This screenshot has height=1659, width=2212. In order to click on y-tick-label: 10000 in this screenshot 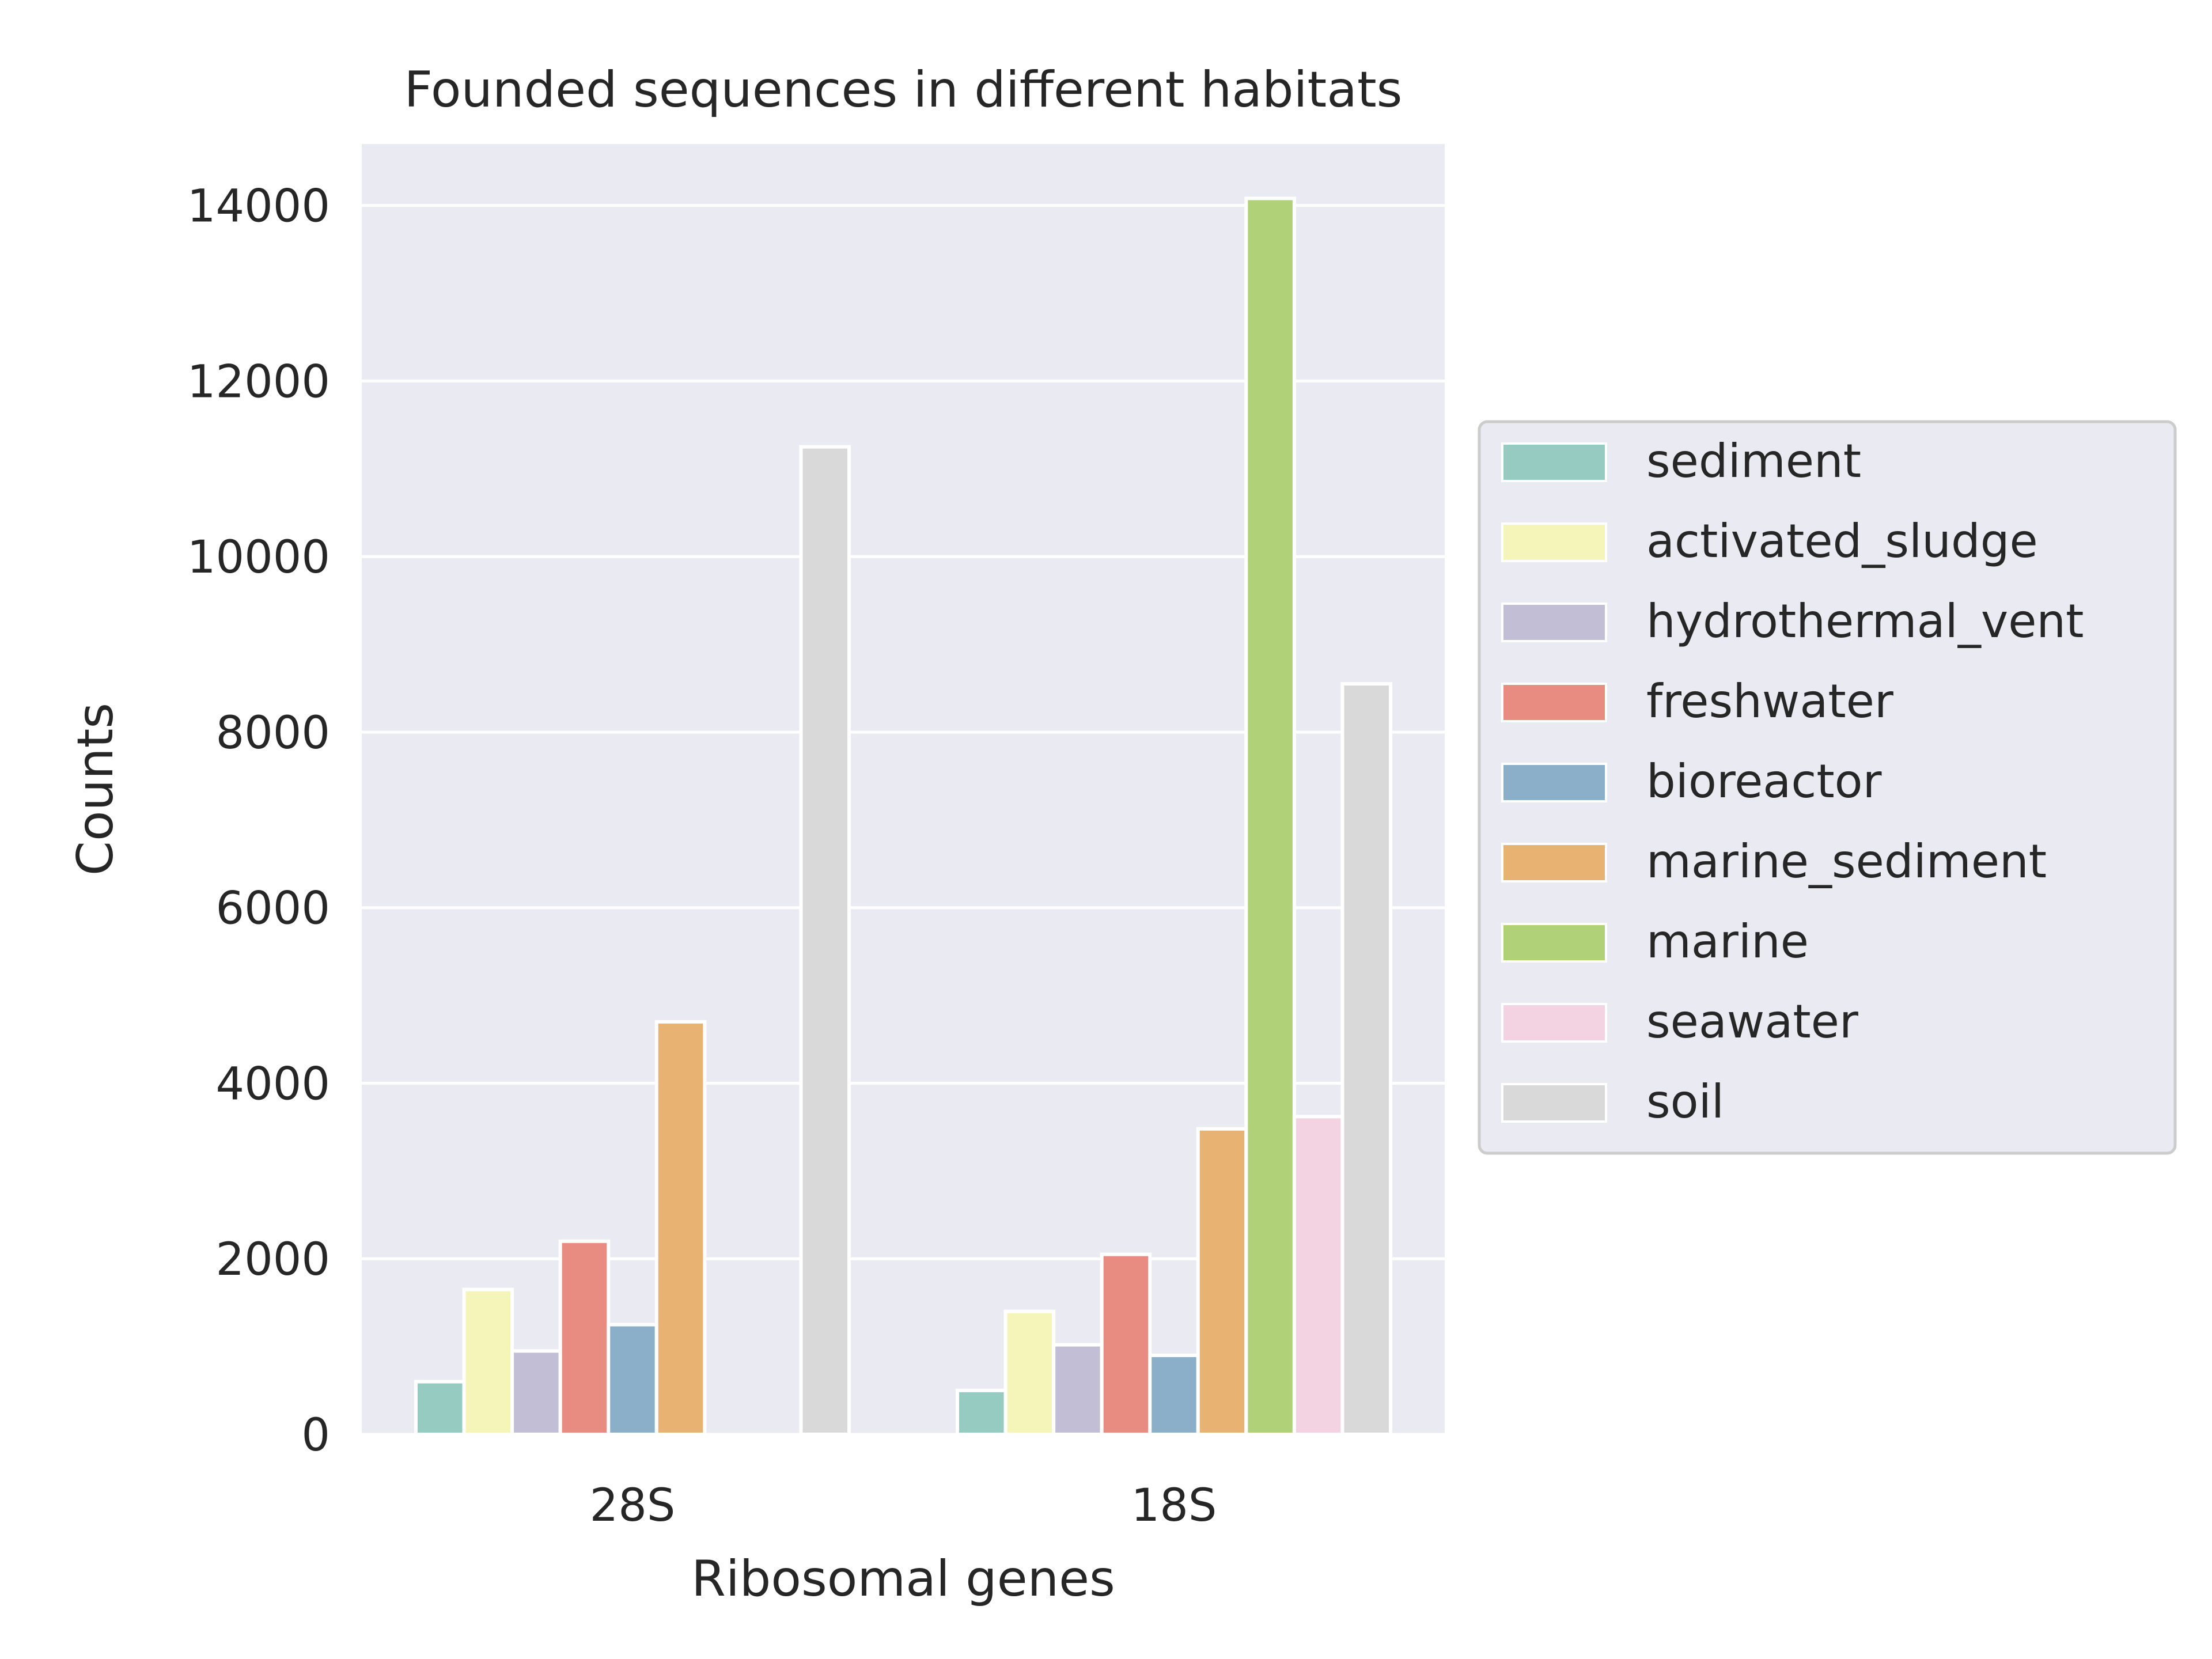, I will do `click(258, 558)`.